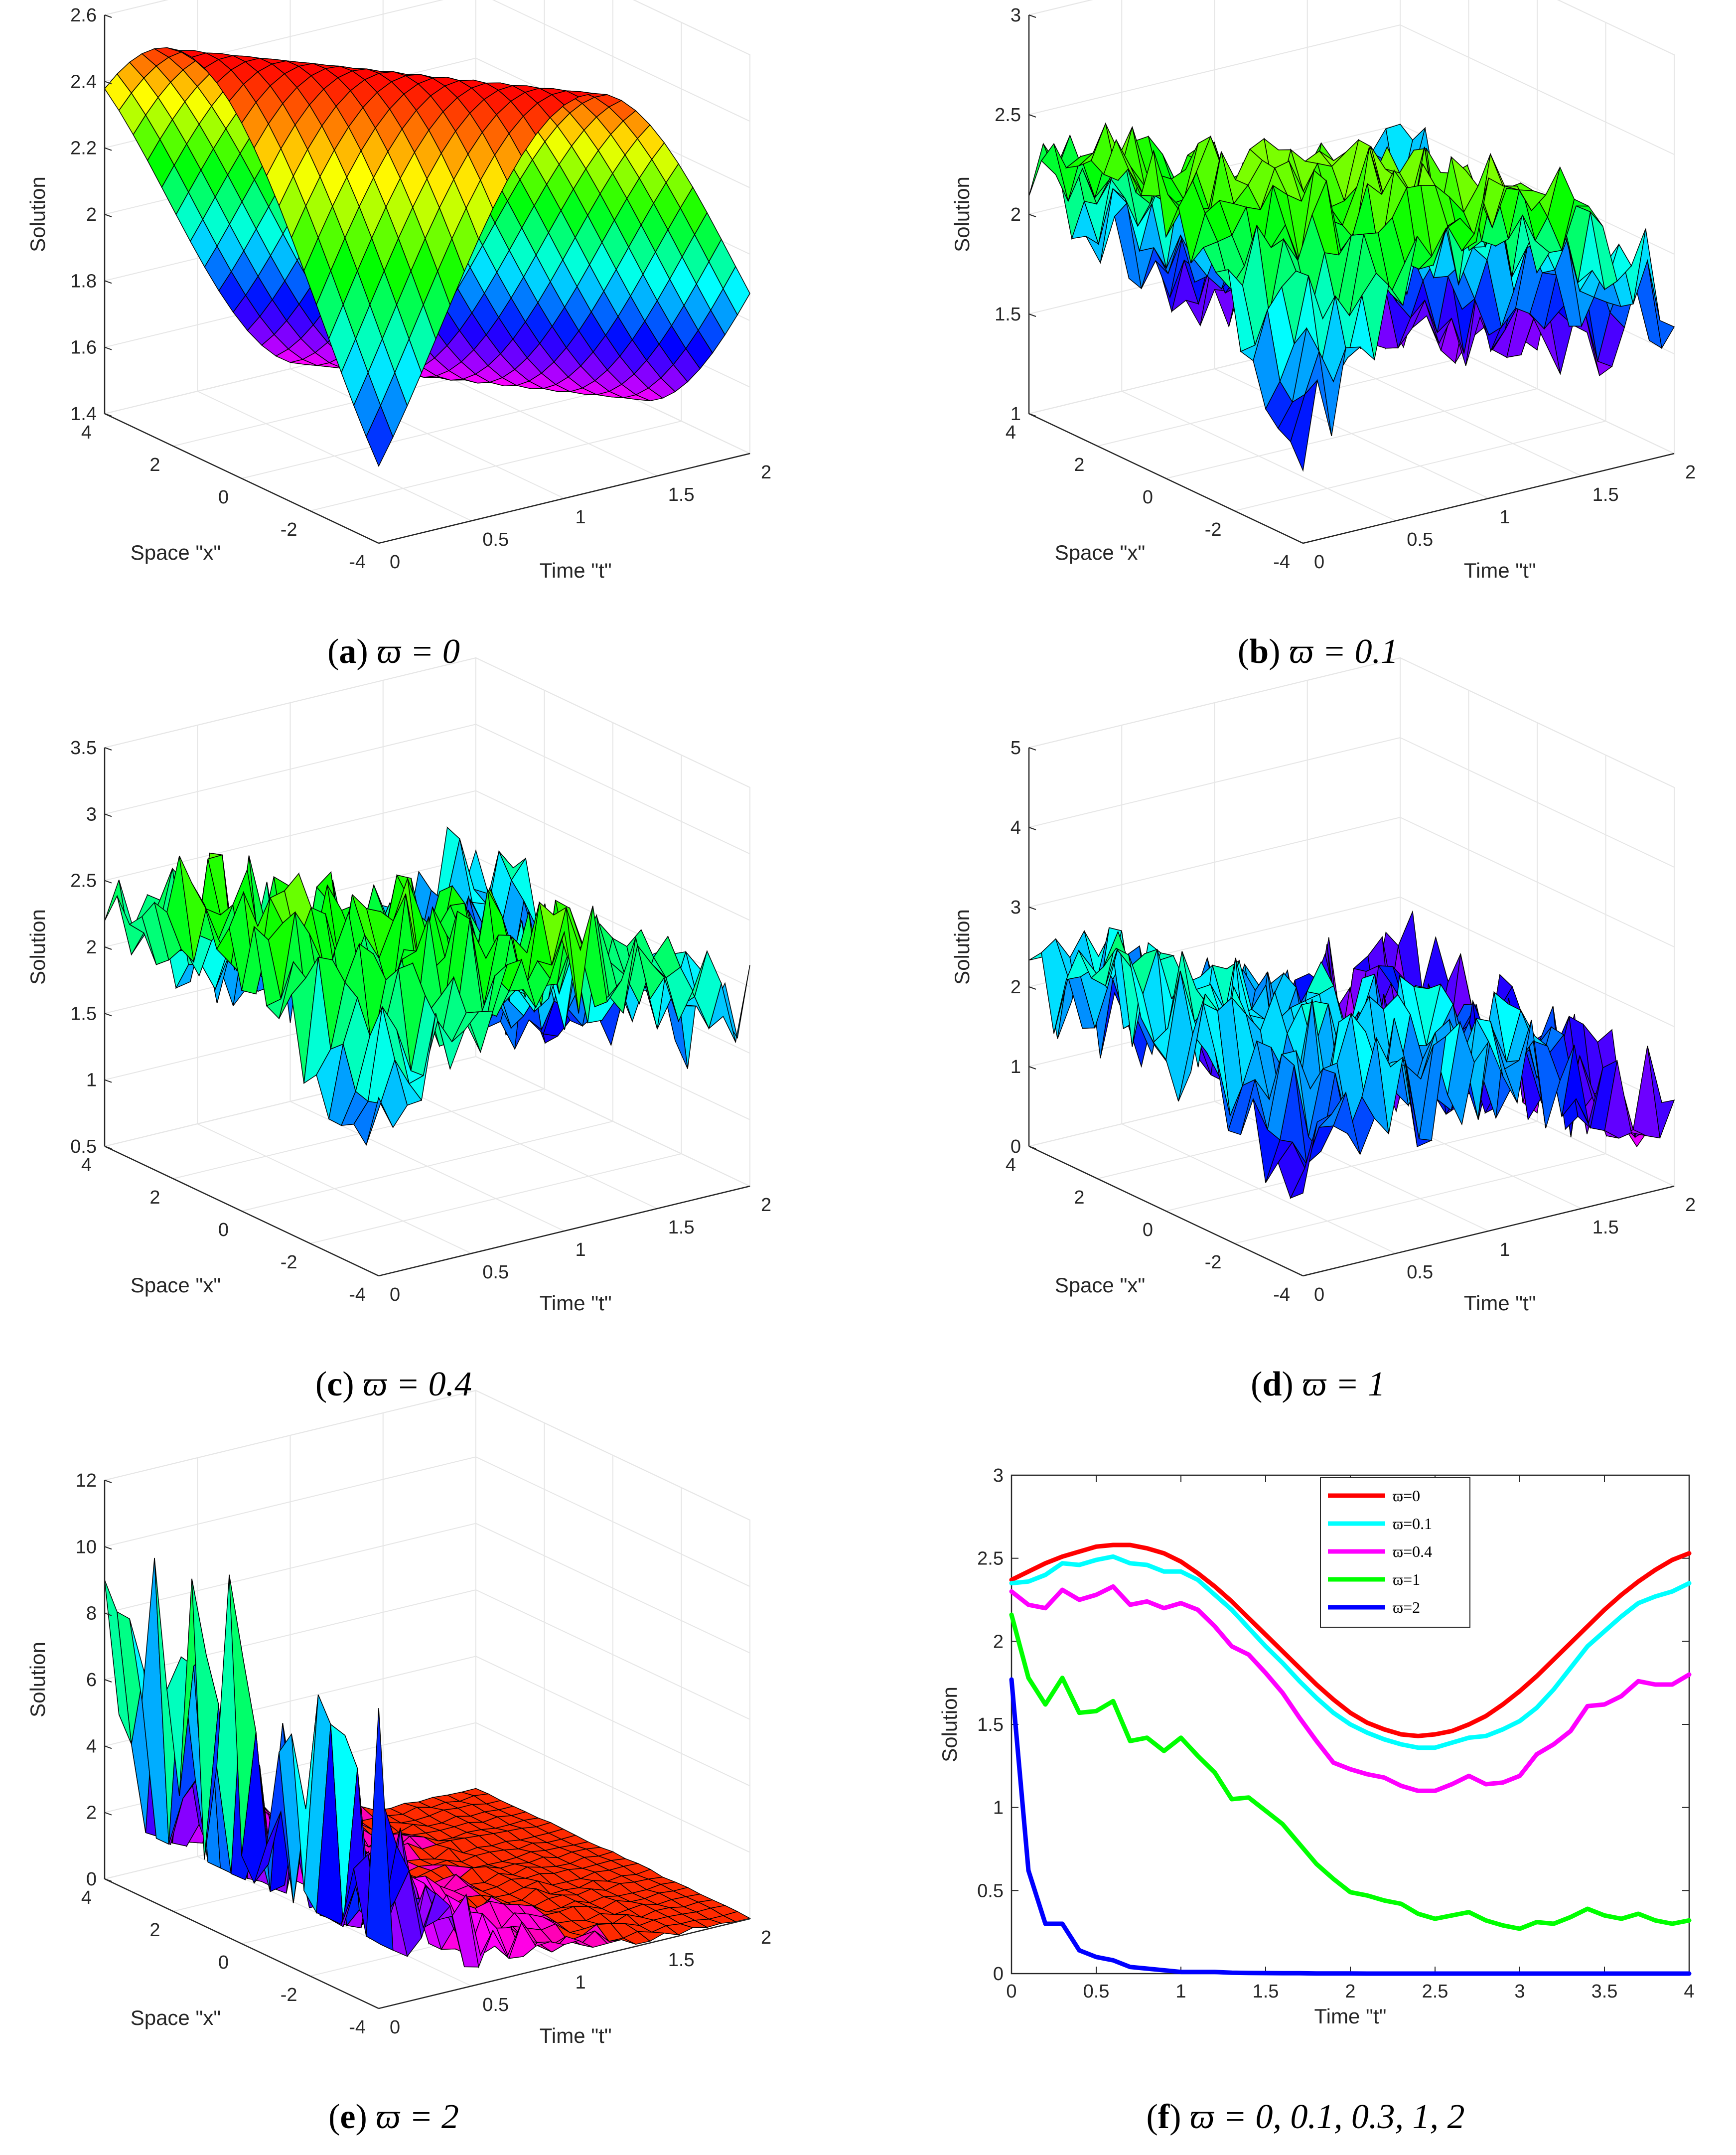 This screenshot has width=1736, height=2155. I want to click on caption-omega: ϖ = 2, so click(417, 2117).